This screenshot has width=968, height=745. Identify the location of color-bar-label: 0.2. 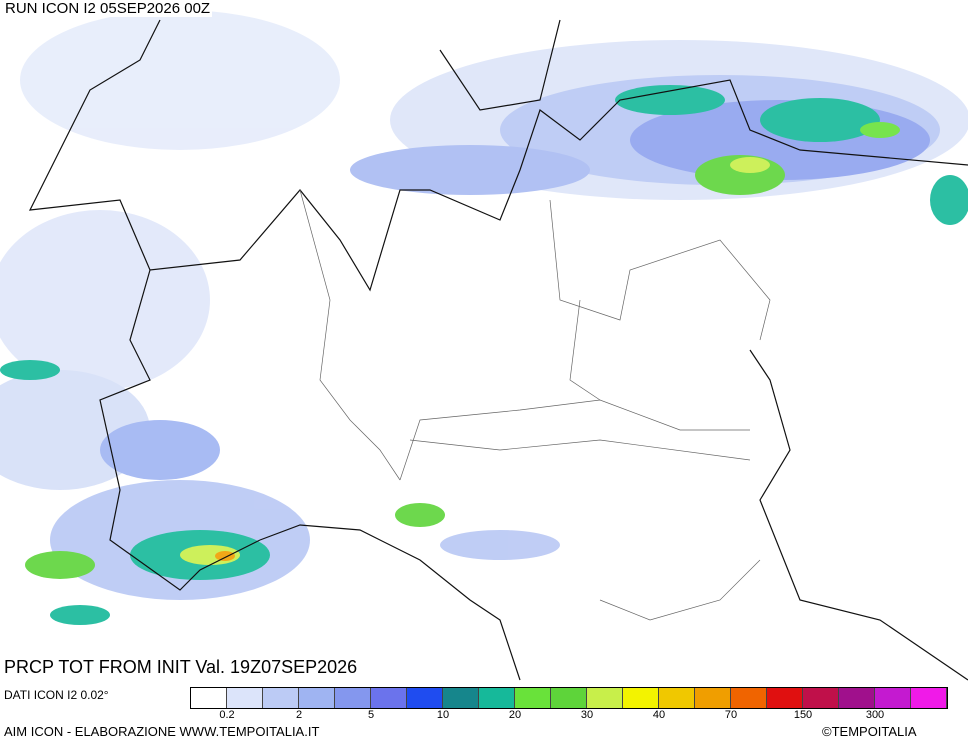
(227, 715).